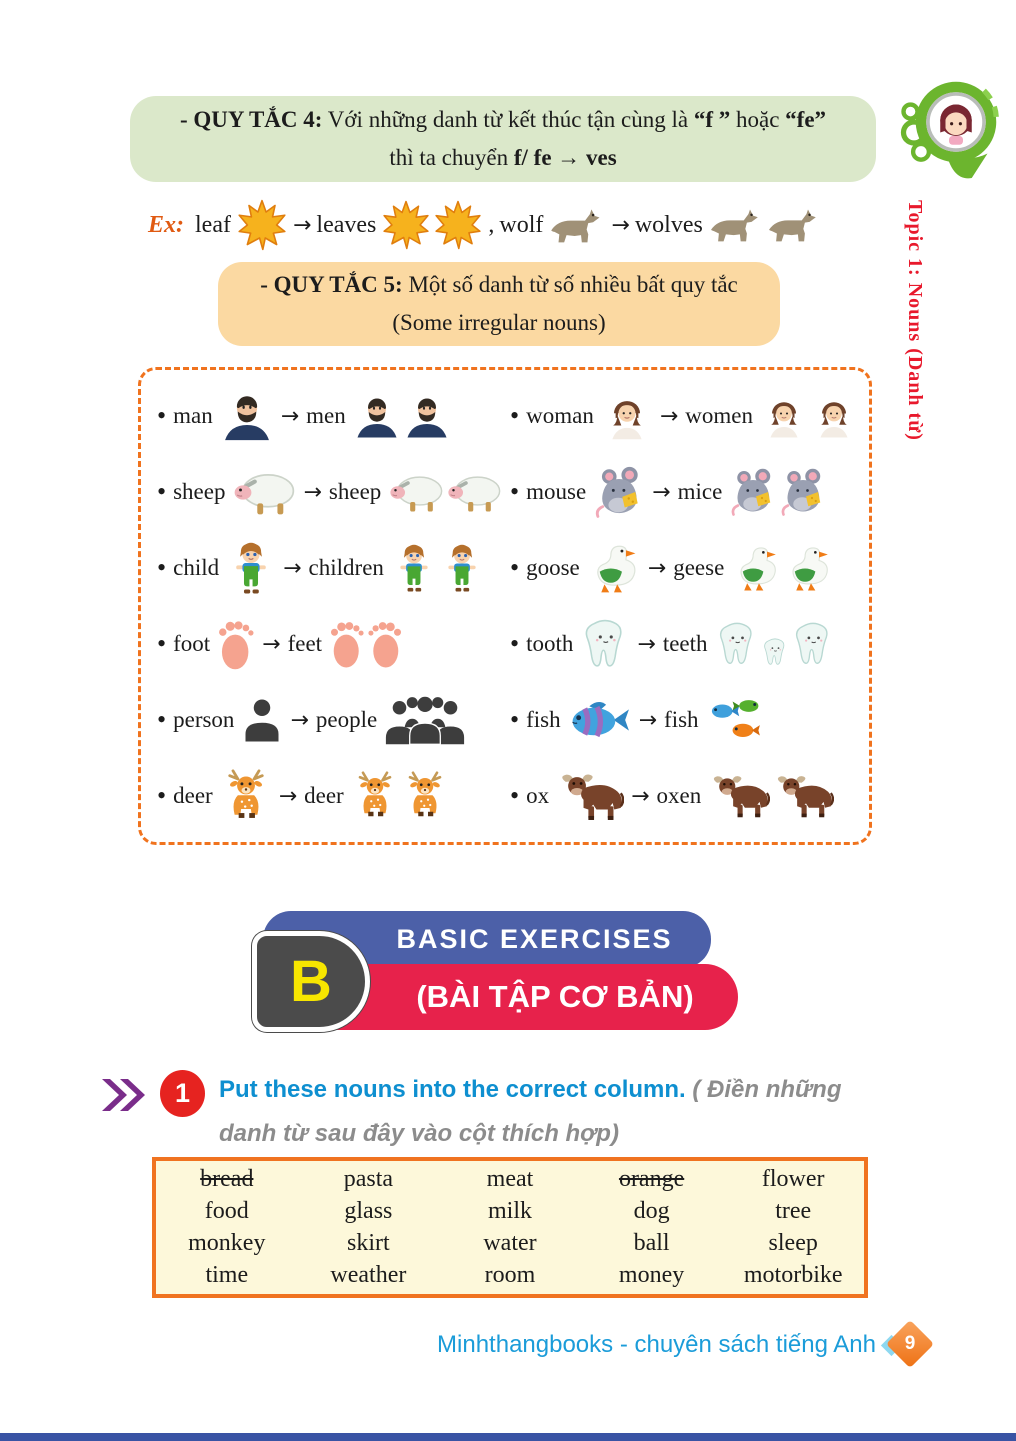 This screenshot has height=1441, width=1016. What do you see at coordinates (508, 120) in the screenshot?
I see `rule4-text: Với những danh từ kết thúc tận cùng là` at bounding box center [508, 120].